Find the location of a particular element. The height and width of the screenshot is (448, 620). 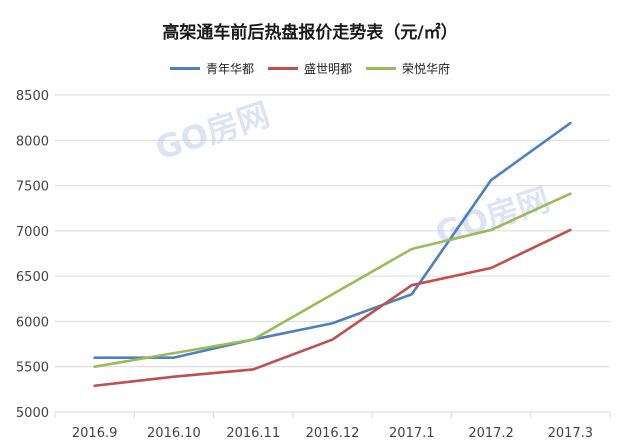

y-tick-label: 5000 is located at coordinates (32, 413).